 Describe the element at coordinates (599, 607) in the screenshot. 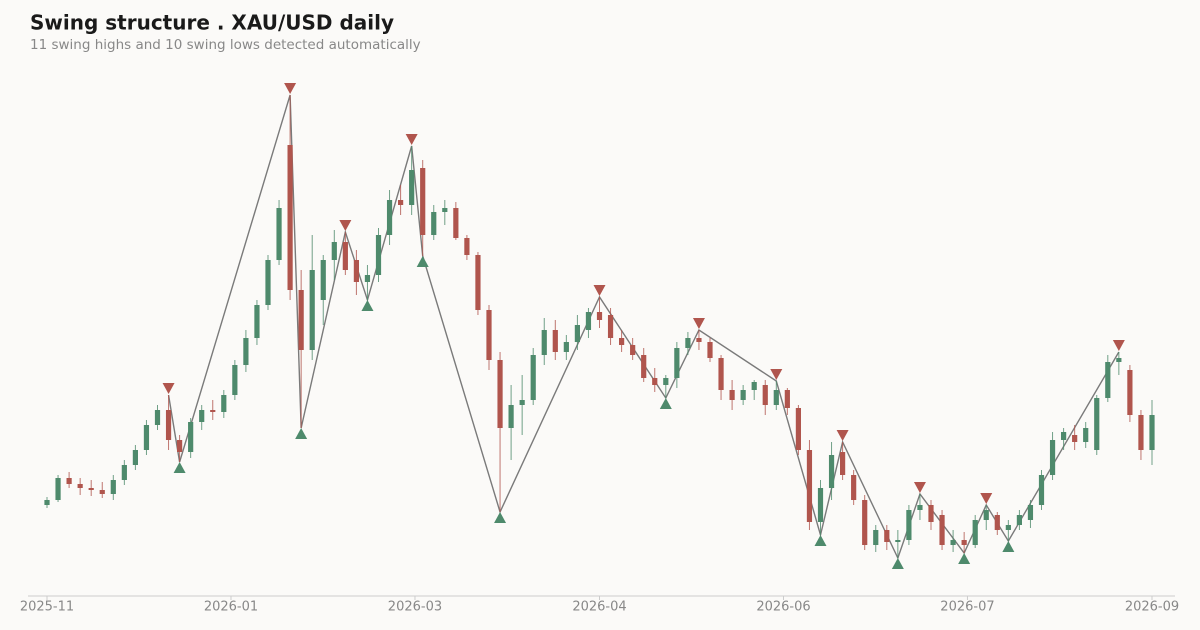

I see `x-tick-label: 2026-04` at that location.